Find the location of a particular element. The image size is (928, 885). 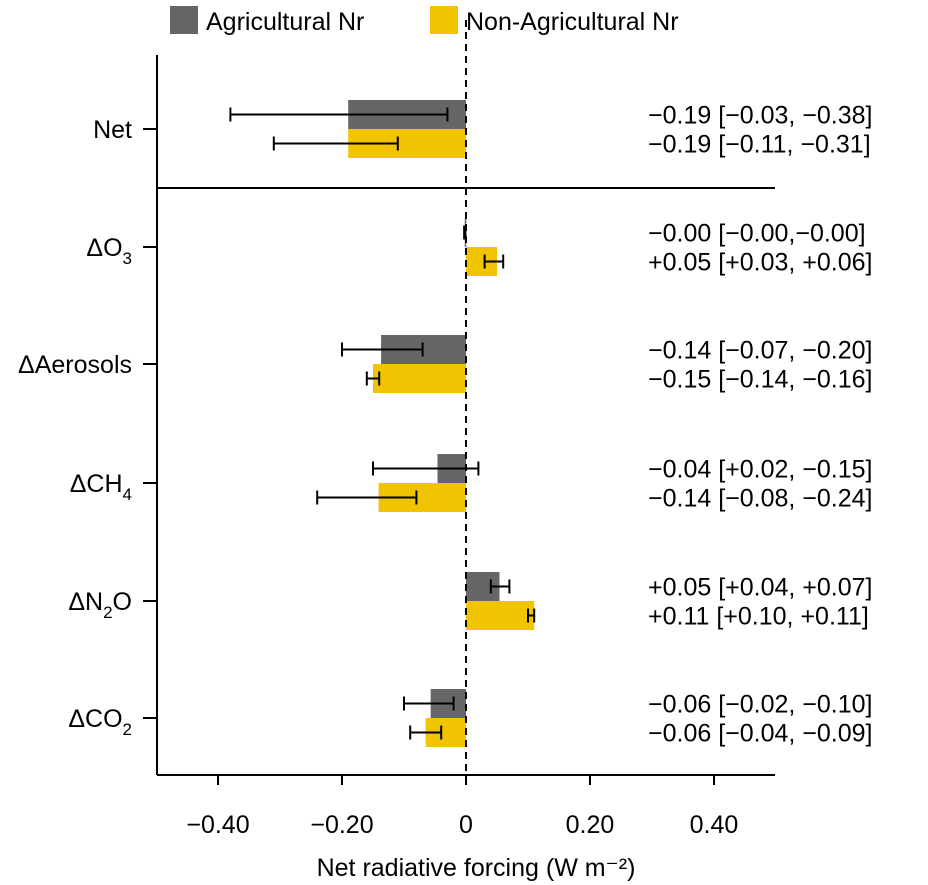

category-label-3: ΔCH4 is located at coordinates (101, 487).